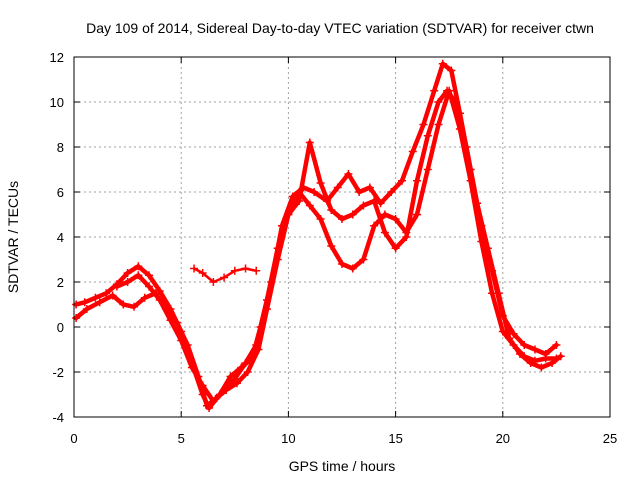 The height and width of the screenshot is (480, 640). Describe the element at coordinates (60, 147) in the screenshot. I see `y-tick-label: 8` at that location.